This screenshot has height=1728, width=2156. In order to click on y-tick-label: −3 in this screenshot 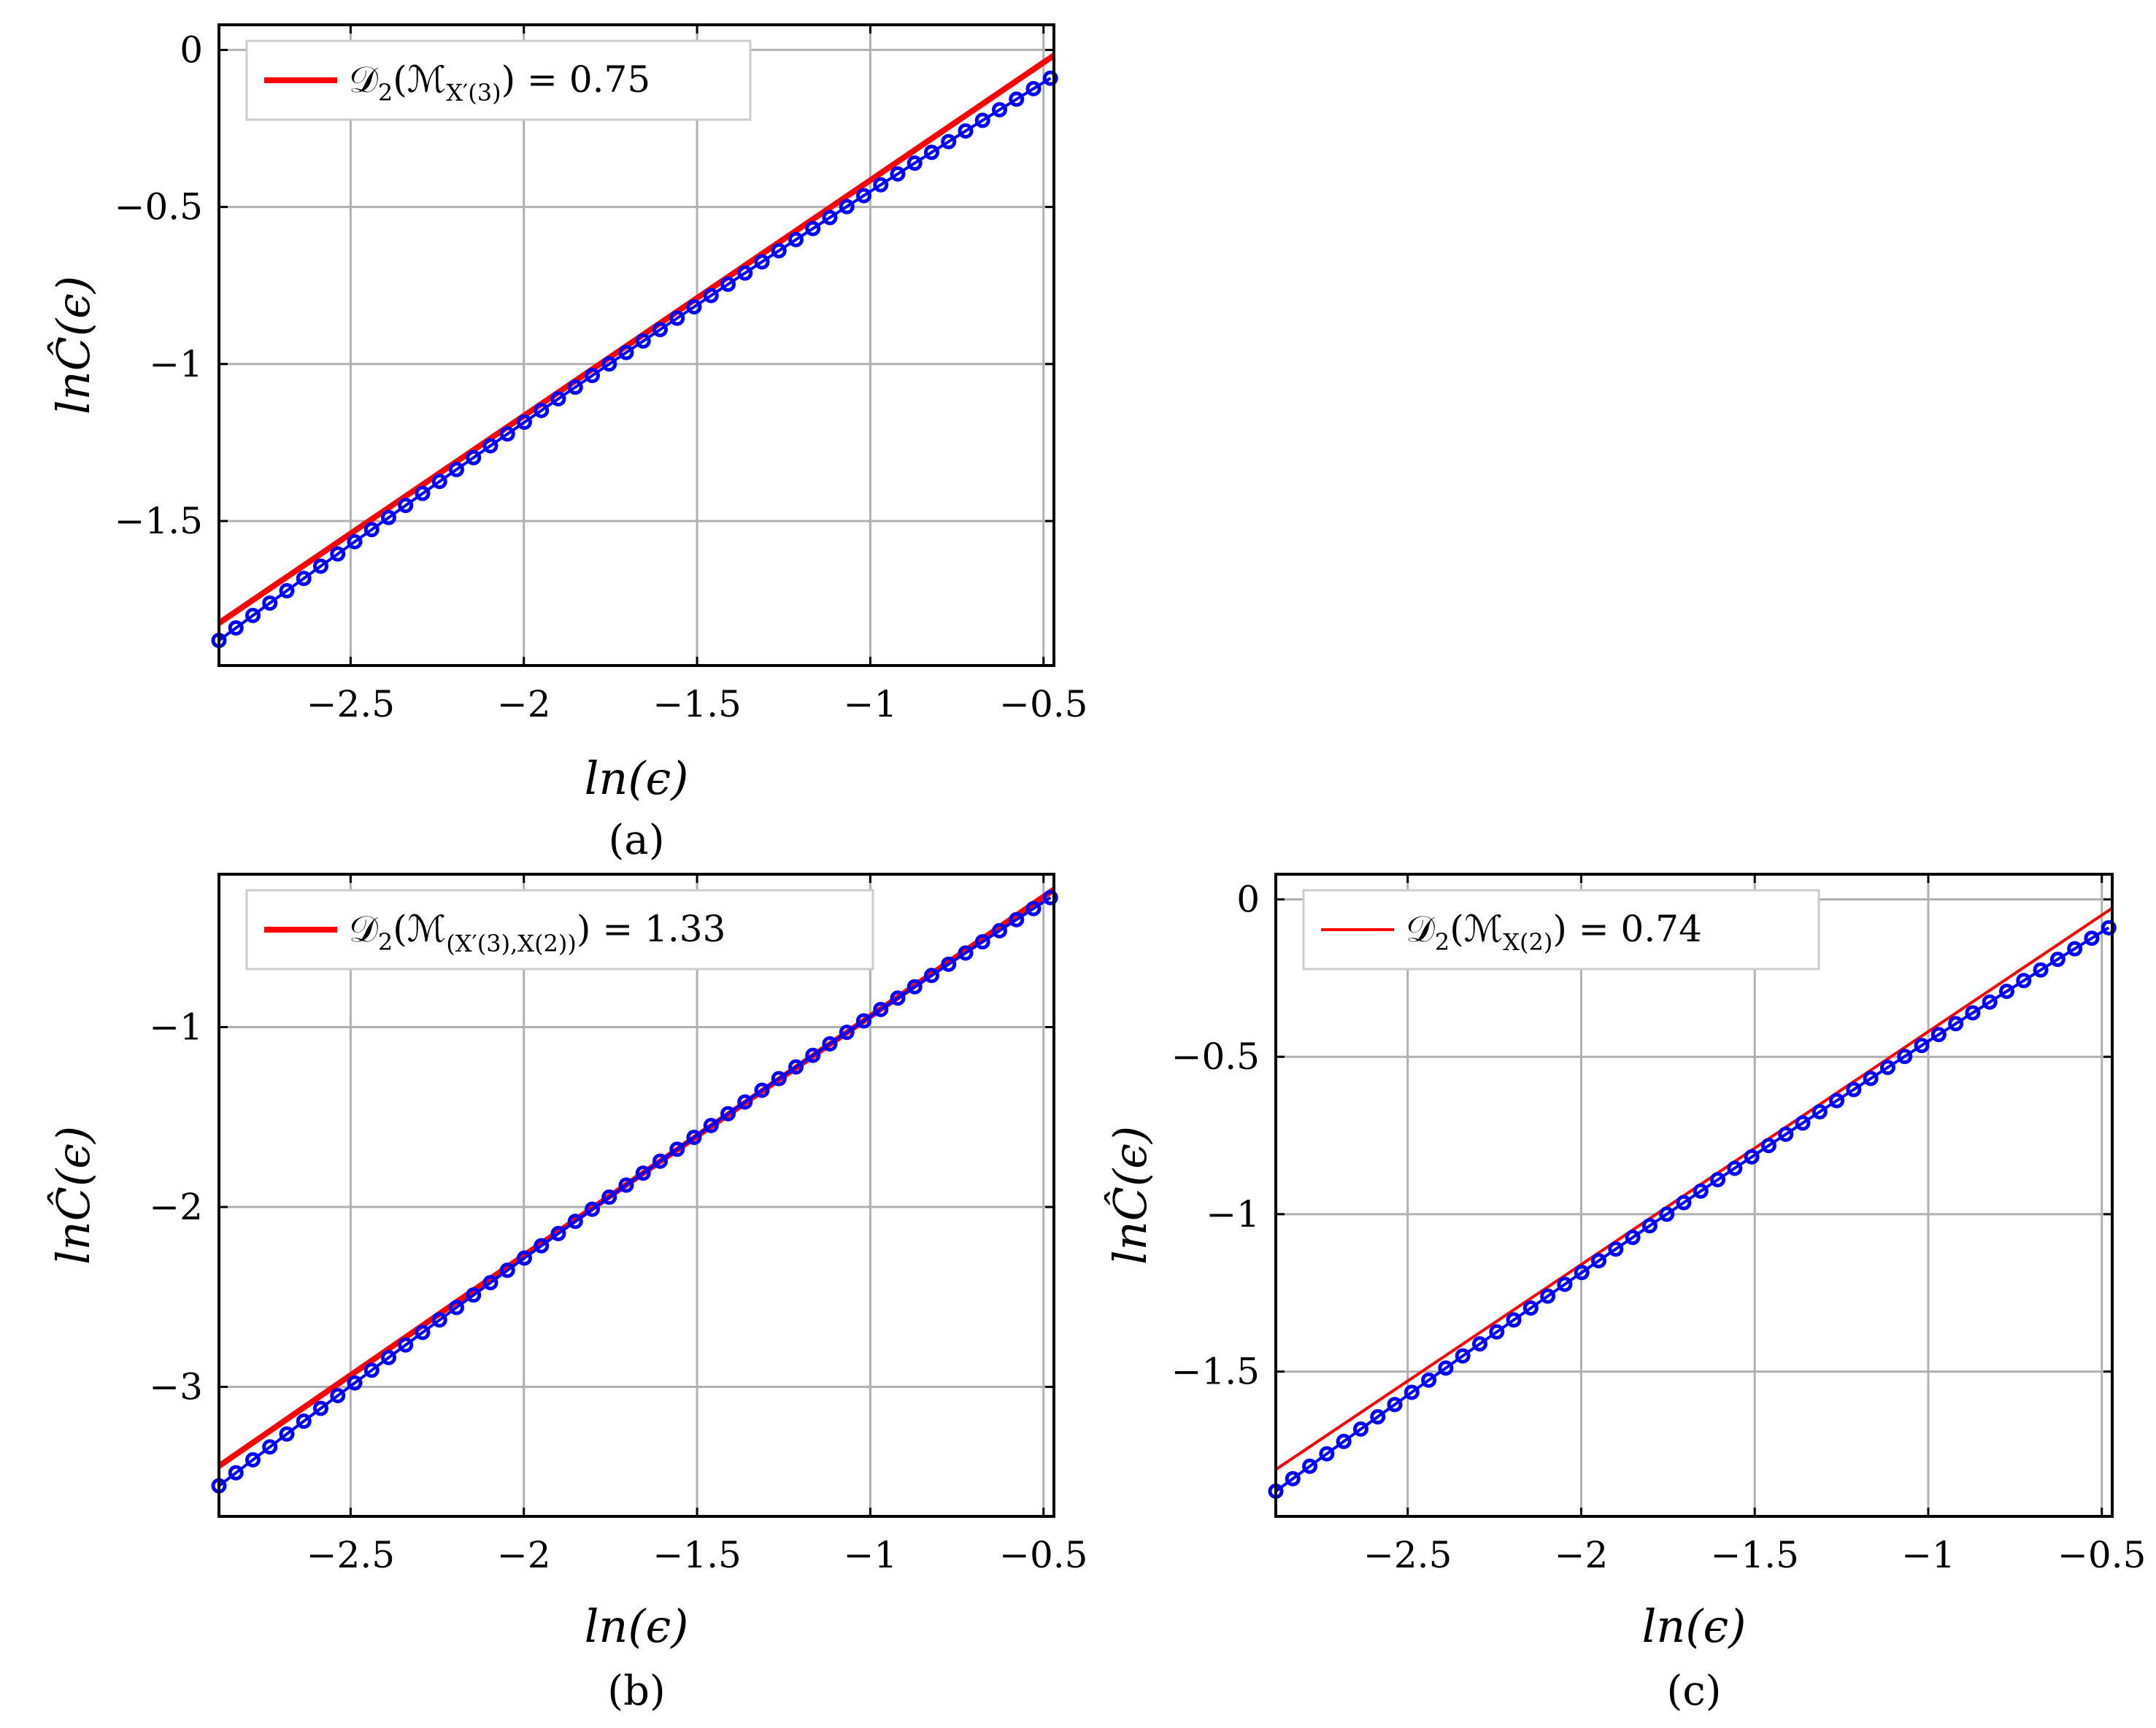, I will do `click(176, 1387)`.